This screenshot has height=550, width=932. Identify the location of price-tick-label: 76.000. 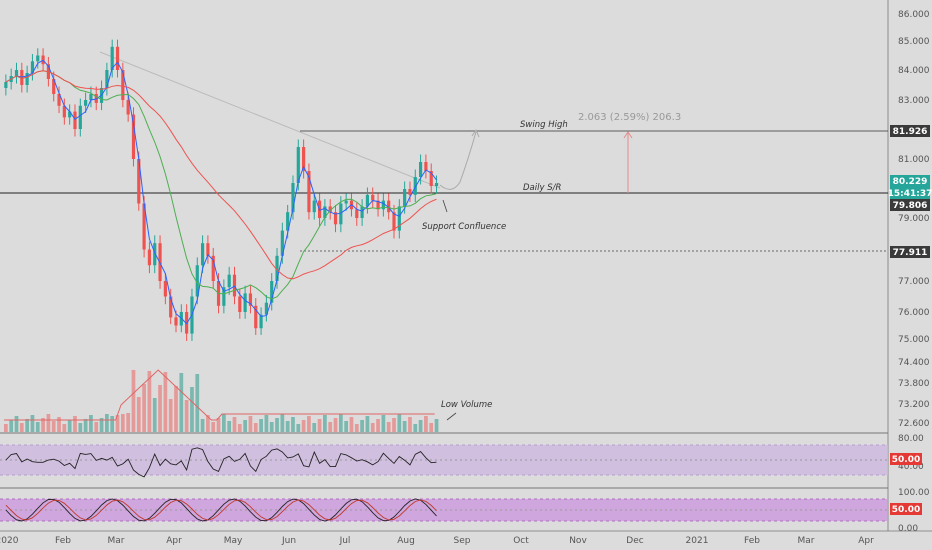
(914, 313).